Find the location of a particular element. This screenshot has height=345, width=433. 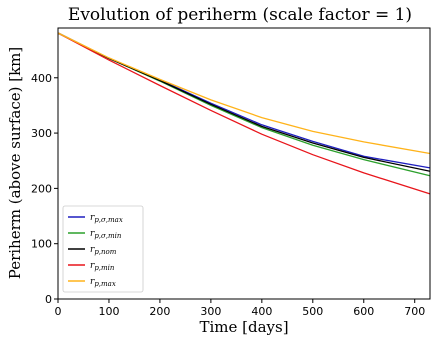

y-tick-label: 300 is located at coordinates (41, 133).